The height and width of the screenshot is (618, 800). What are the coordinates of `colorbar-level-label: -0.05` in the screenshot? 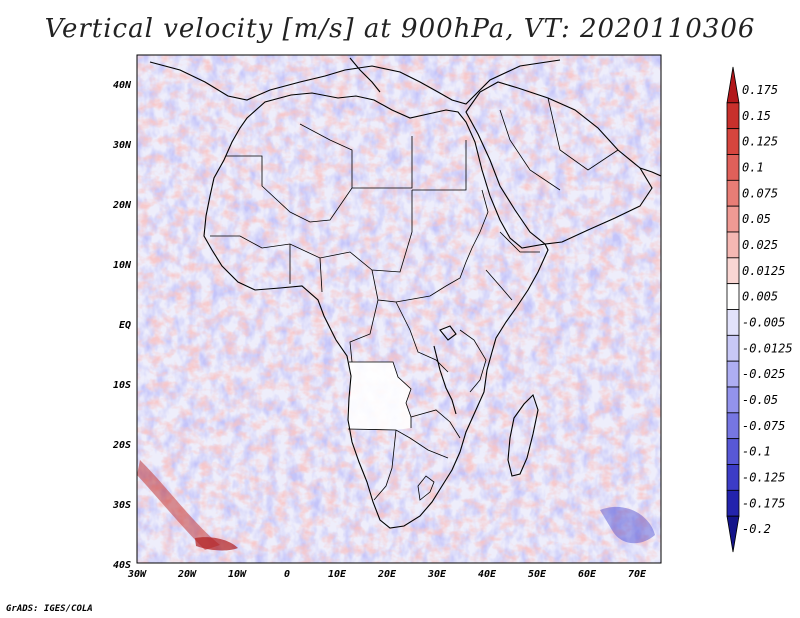 It's located at (760, 400).